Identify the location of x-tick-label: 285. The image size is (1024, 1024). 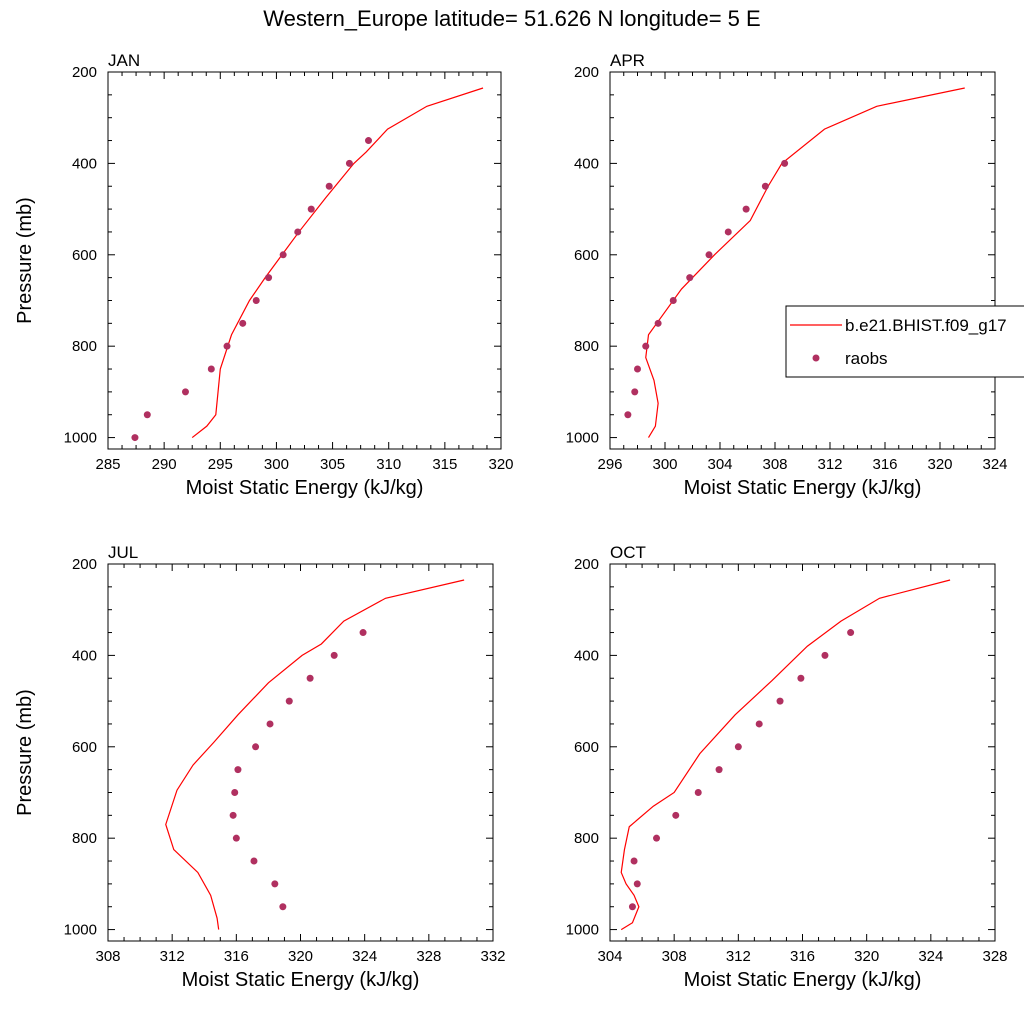
(107, 464).